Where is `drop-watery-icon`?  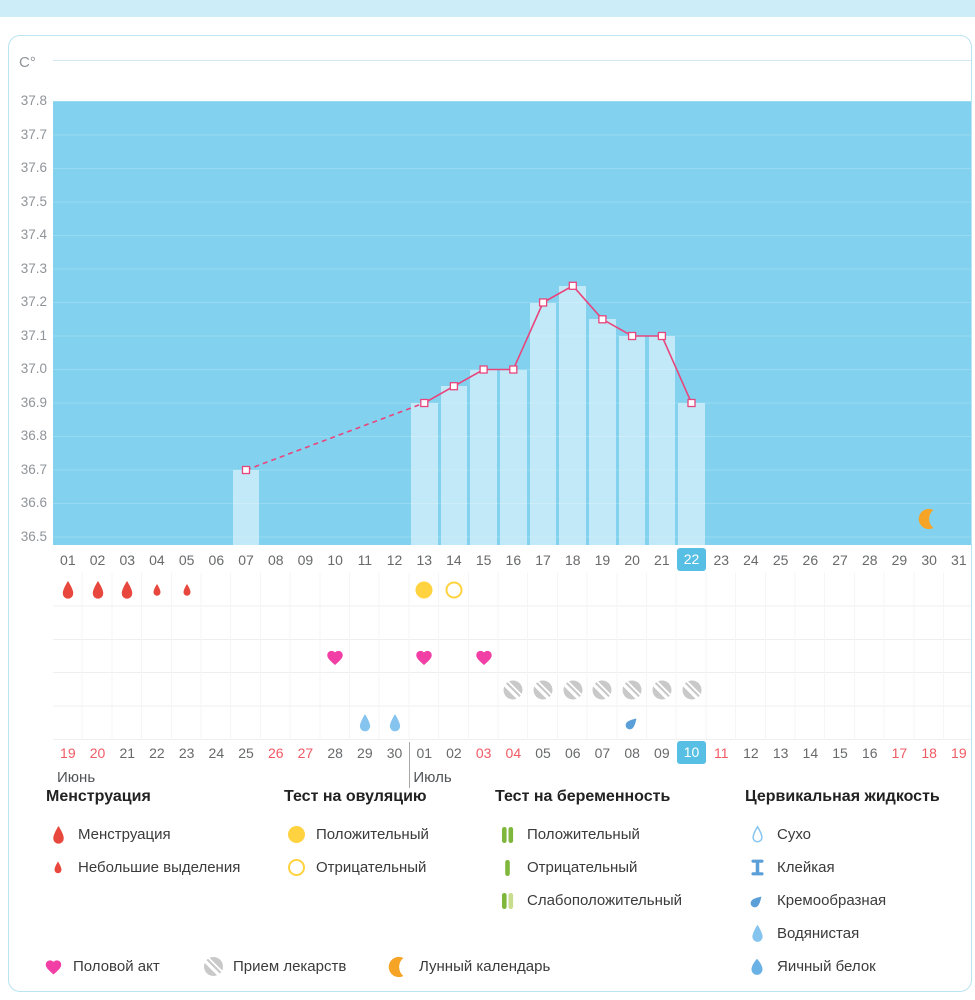 drop-watery-icon is located at coordinates (394, 723).